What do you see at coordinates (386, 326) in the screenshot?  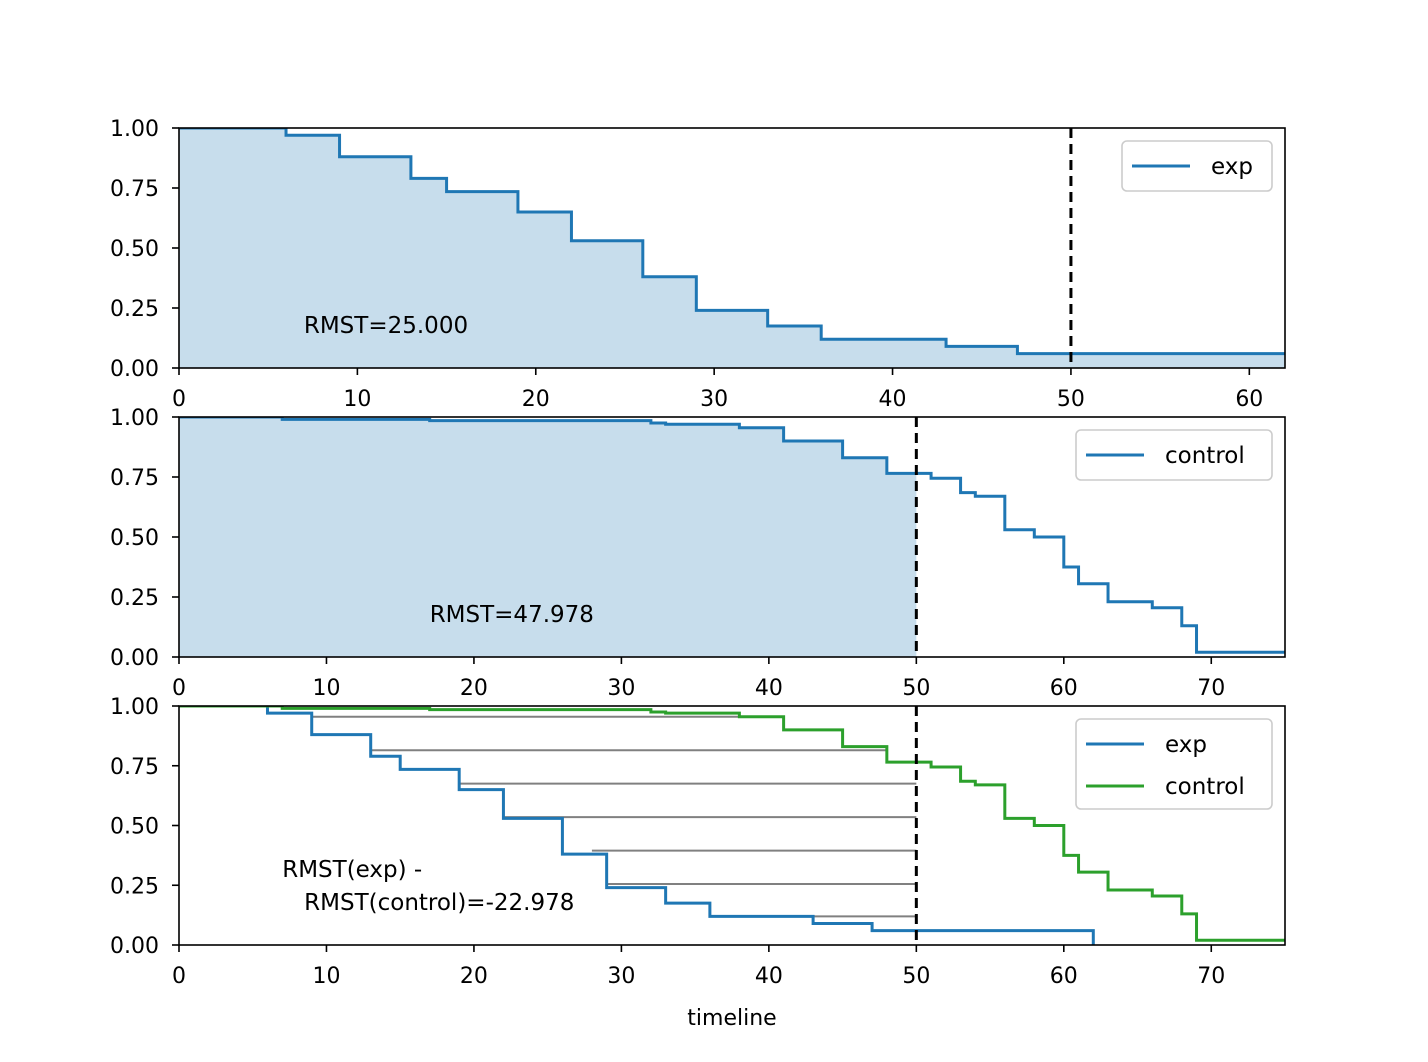 I see `rmst-annotation: RMST=25.000` at bounding box center [386, 326].